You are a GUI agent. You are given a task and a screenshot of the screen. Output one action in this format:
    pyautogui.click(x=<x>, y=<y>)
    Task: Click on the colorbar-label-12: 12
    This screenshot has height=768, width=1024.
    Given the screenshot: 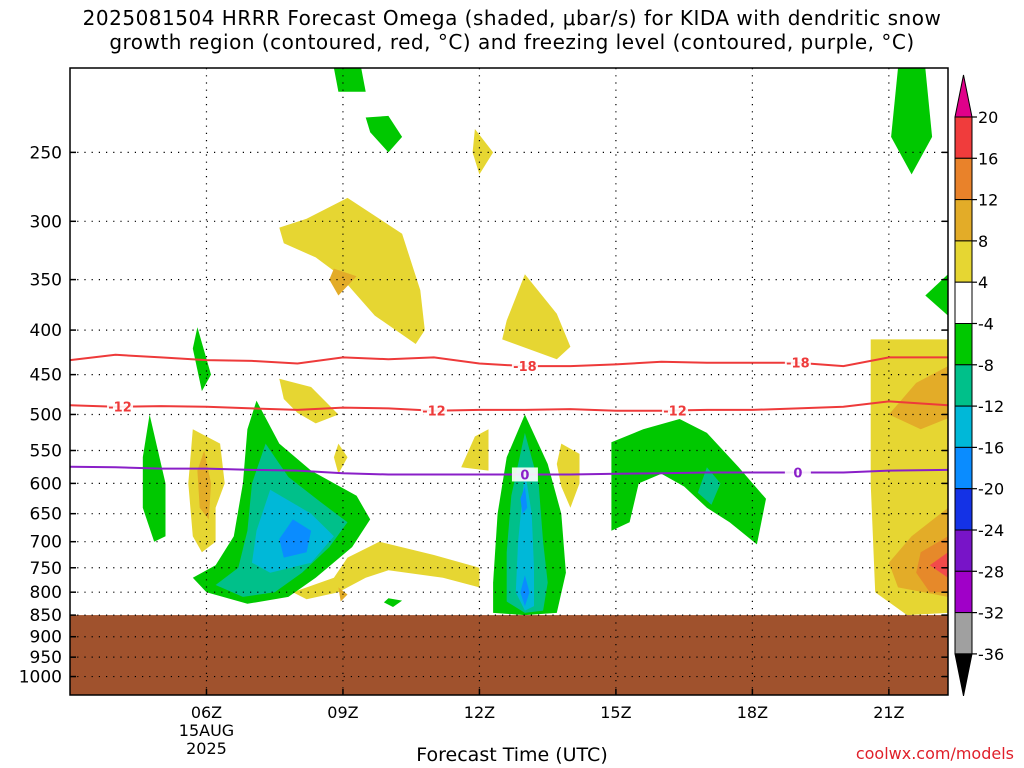 What is the action you would take?
    pyautogui.click(x=988, y=200)
    